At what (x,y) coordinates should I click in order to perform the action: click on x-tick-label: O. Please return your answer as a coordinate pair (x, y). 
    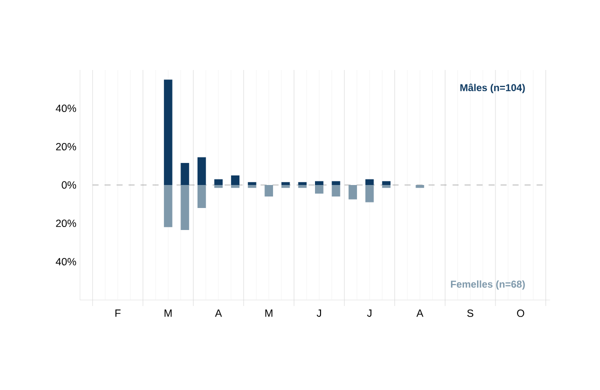
    Looking at the image, I should click on (520, 313).